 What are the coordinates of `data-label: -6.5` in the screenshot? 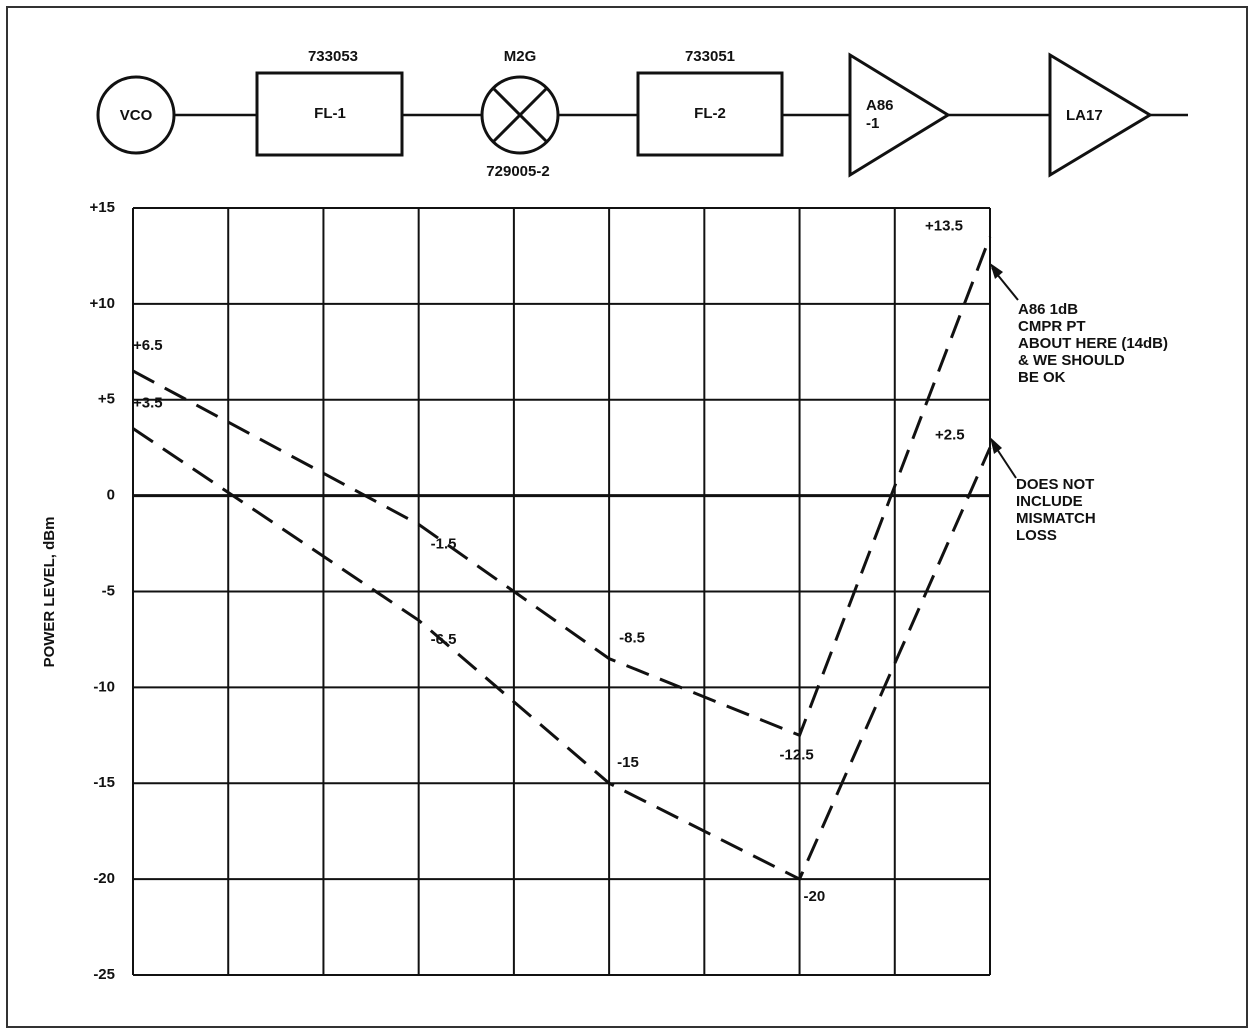 It's located at (444, 639).